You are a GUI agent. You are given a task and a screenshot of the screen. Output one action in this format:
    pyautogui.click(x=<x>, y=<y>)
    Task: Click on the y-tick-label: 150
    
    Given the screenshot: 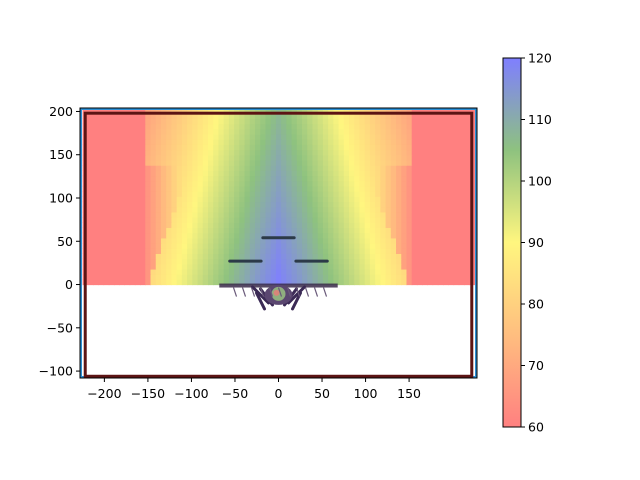 What is the action you would take?
    pyautogui.click(x=61, y=154)
    